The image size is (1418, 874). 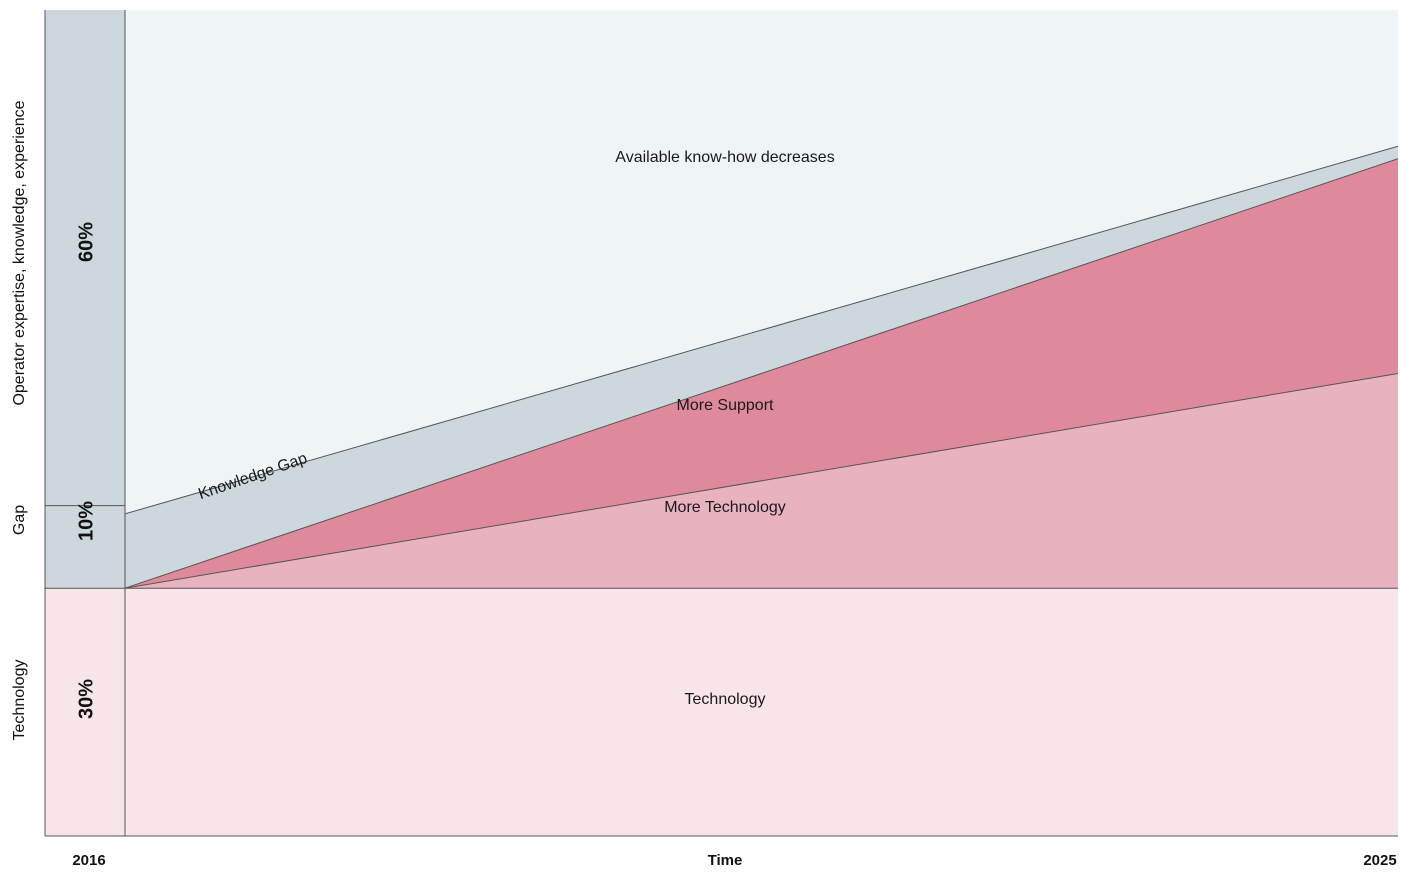 What do you see at coordinates (725, 860) in the screenshot?
I see `x-axis-label: Time` at bounding box center [725, 860].